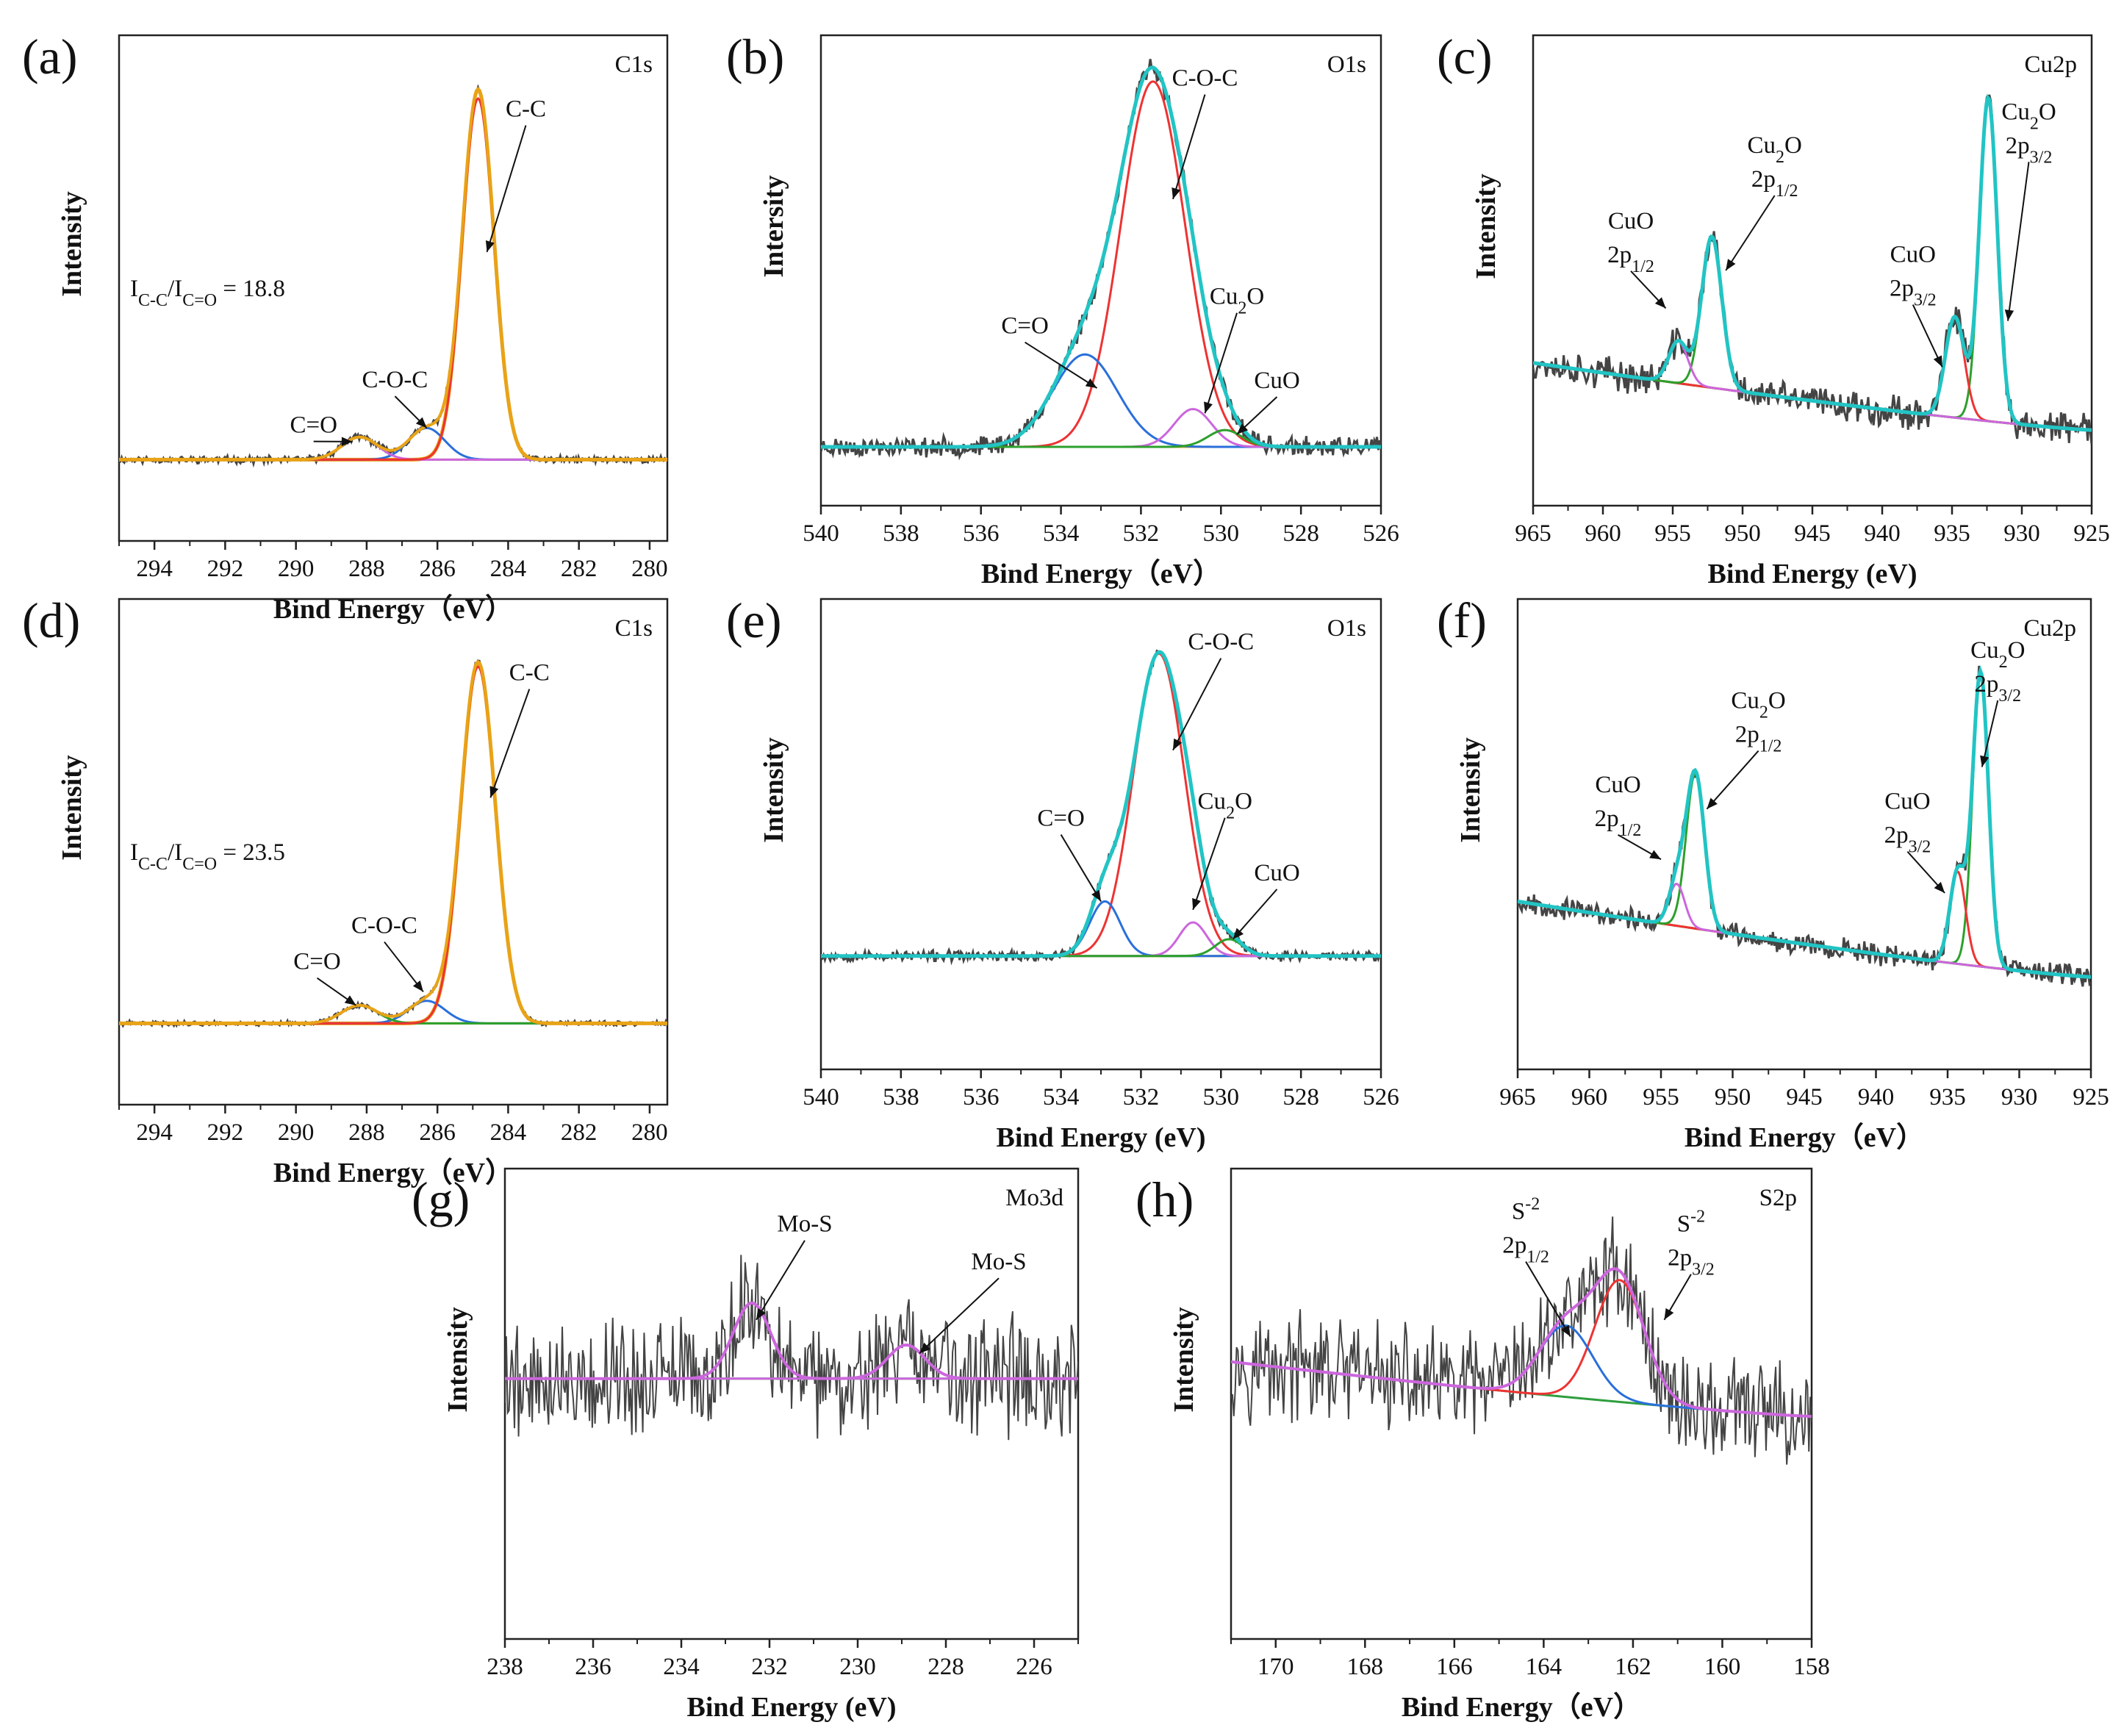  Describe the element at coordinates (682, 1667) in the screenshot. I see `x-tick-label: 234` at that location.